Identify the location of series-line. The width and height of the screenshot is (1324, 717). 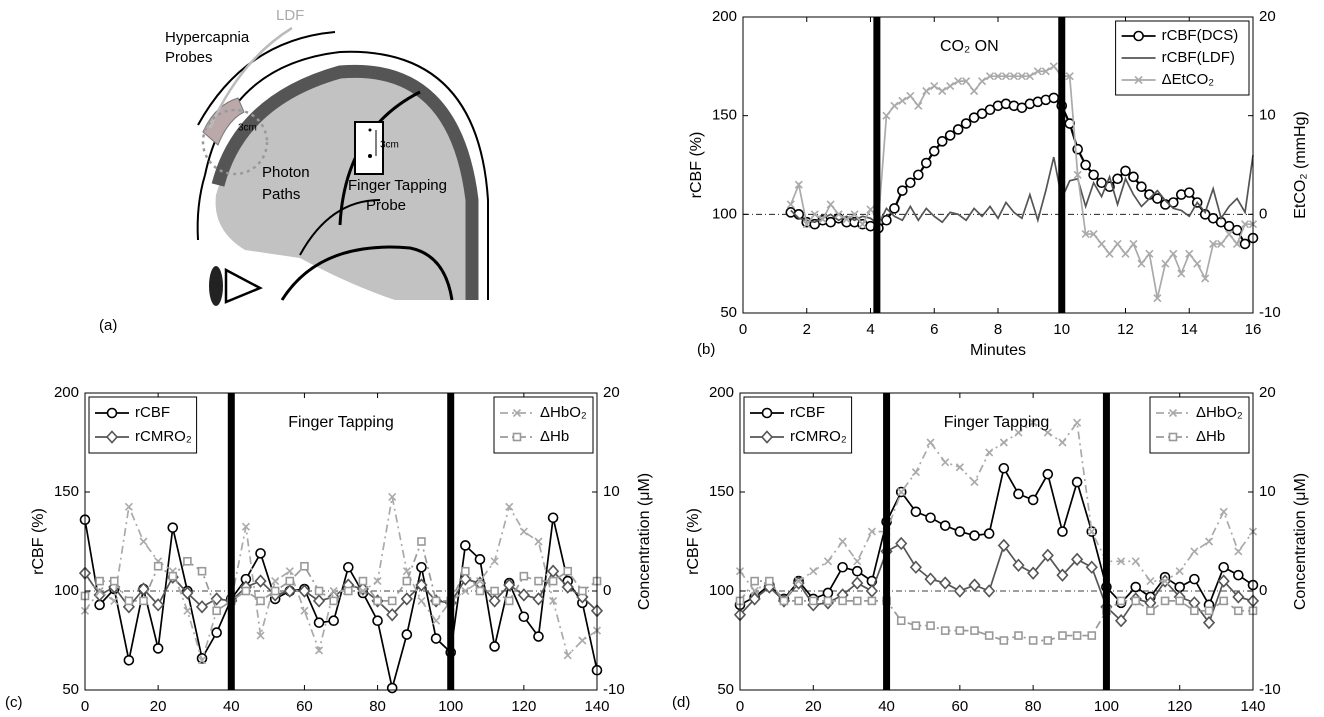
(341, 580).